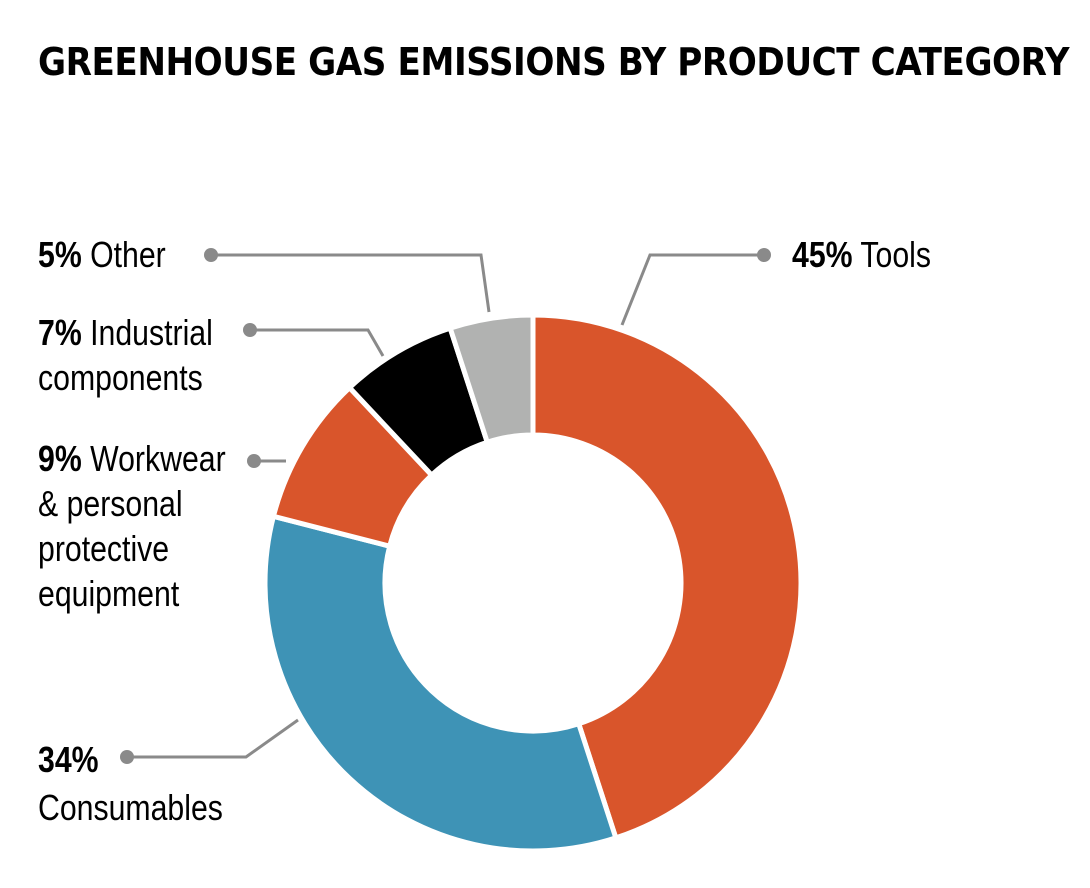  What do you see at coordinates (110, 503) in the screenshot?
I see `label-workwear-line2: & personal` at bounding box center [110, 503].